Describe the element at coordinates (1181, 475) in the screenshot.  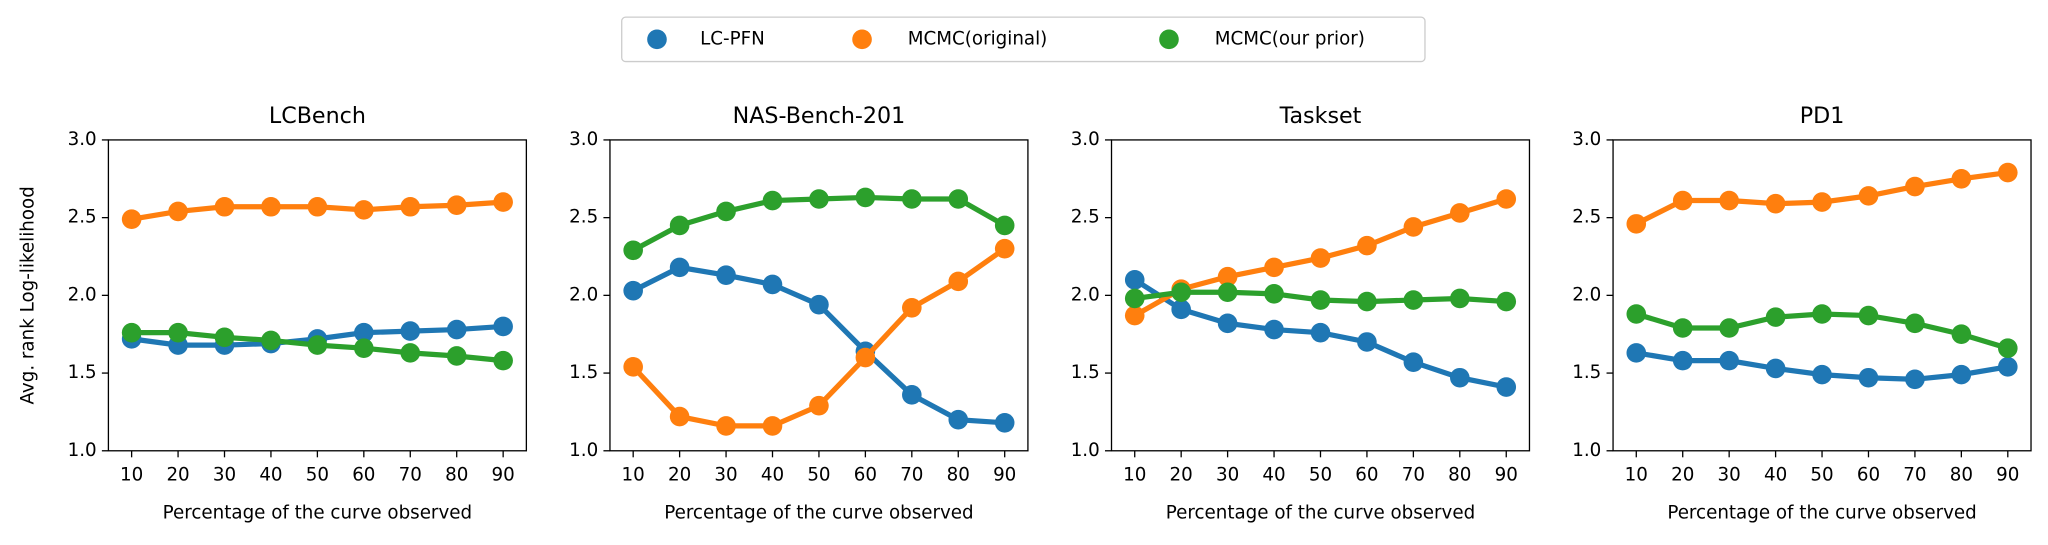
I see `x-tick-label: 20` at that location.